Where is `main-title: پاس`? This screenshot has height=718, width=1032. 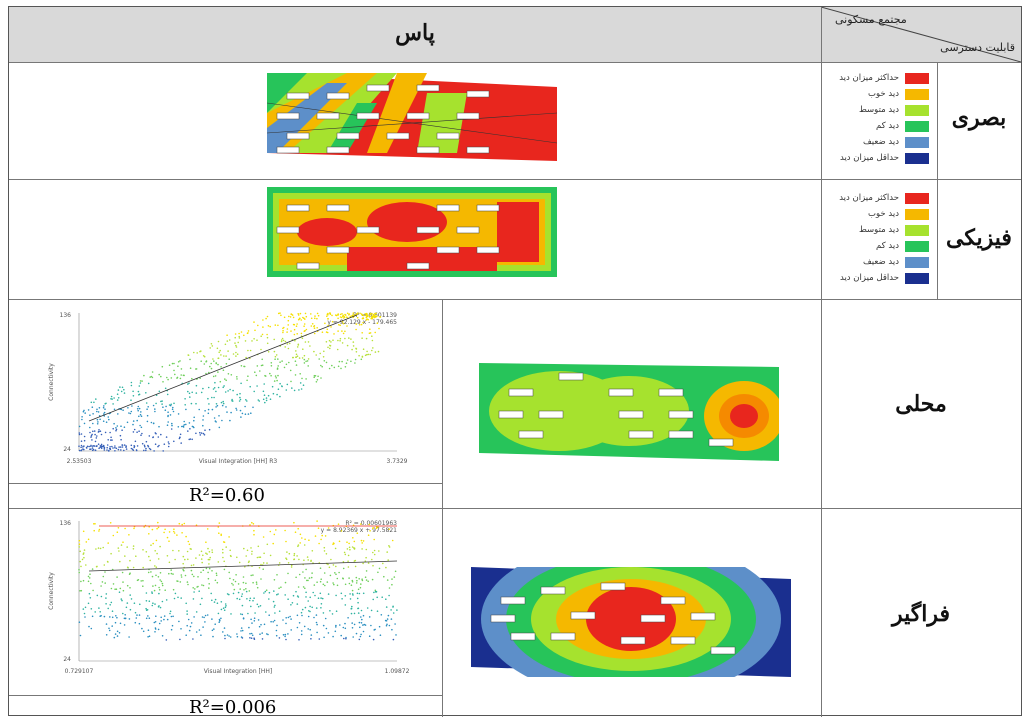 main-title: پاس is located at coordinates (415, 33).